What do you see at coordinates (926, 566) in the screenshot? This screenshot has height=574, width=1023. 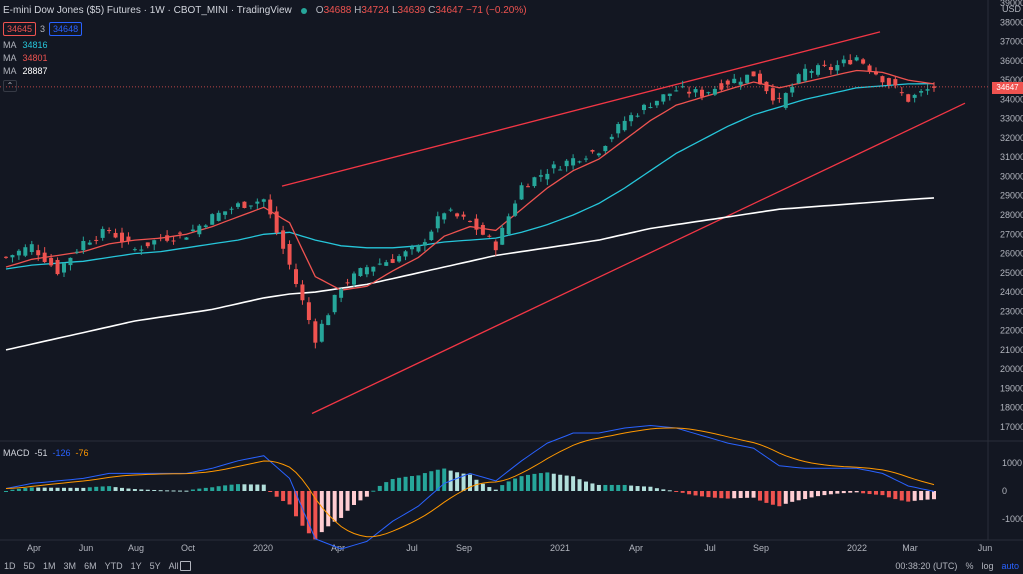 I see `clock: 00:38:20 (UTC)` at bounding box center [926, 566].